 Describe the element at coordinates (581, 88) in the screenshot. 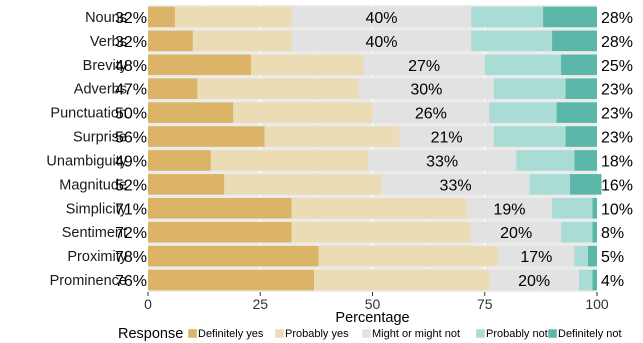

I see `bar-adverbs-definitely-not` at that location.